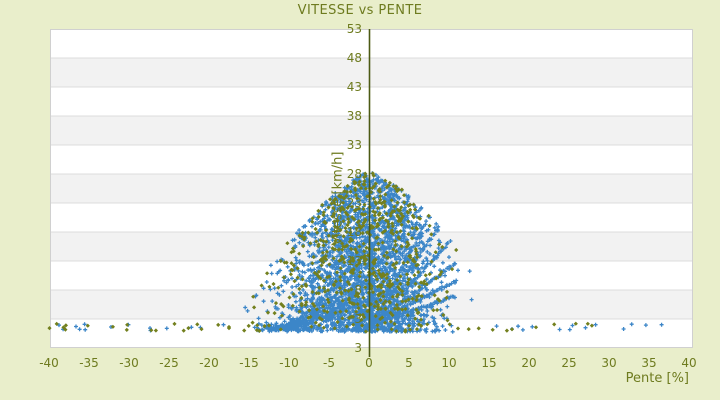  Describe the element at coordinates (449, 363) in the screenshot. I see `x-axis-tick-label: 10` at that location.